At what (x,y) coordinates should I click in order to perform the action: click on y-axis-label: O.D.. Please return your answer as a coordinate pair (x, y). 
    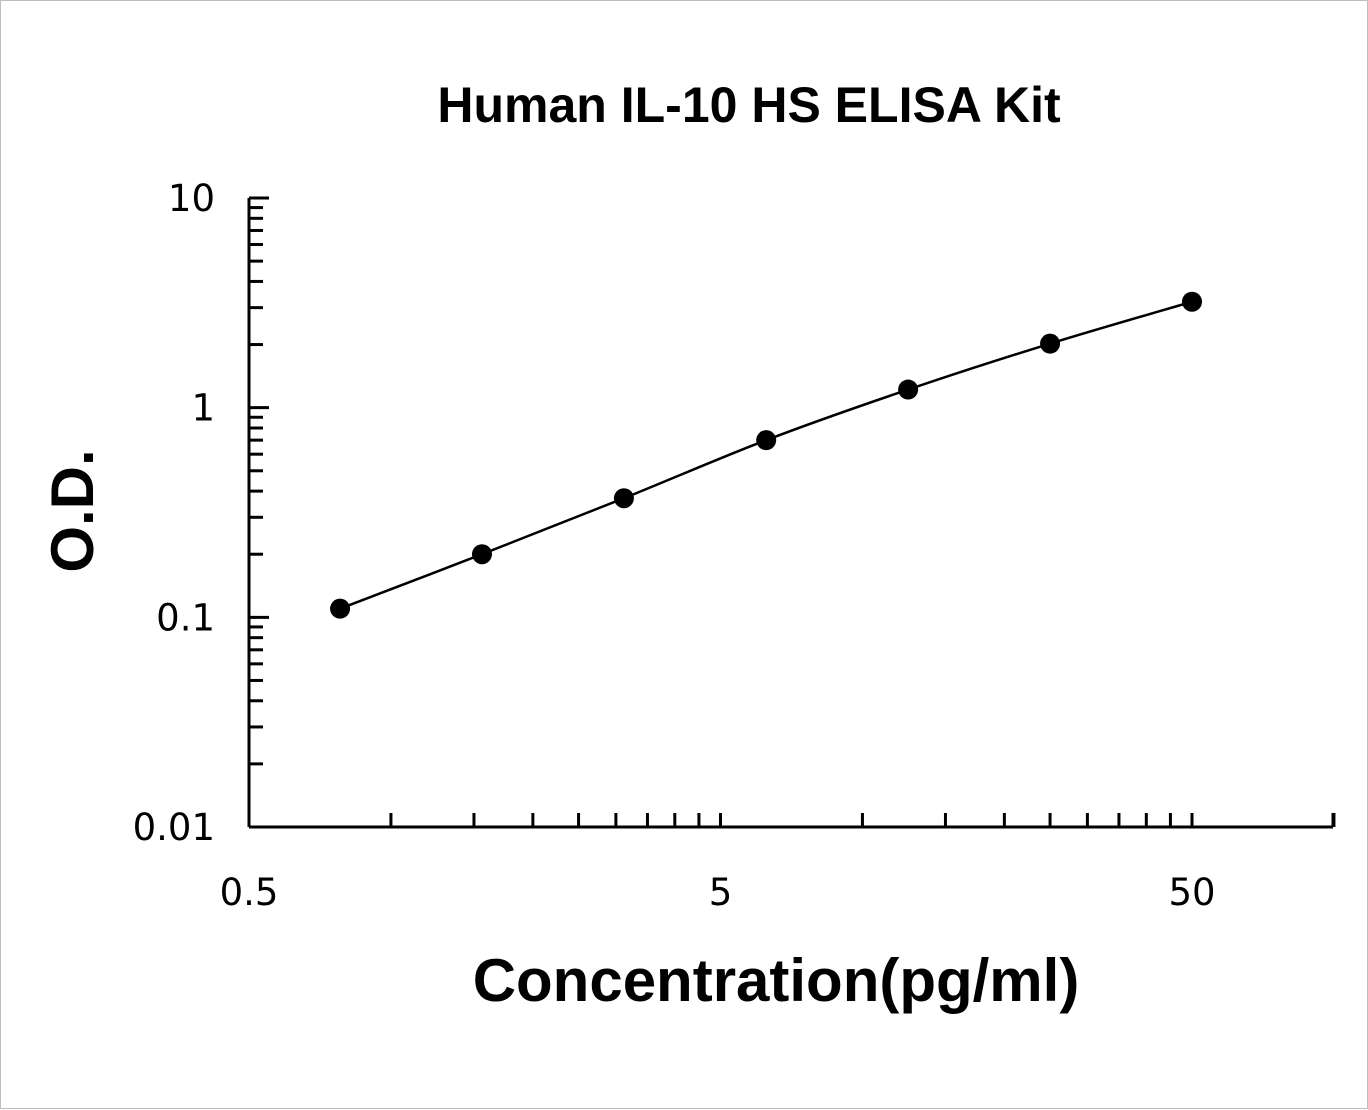
    Looking at the image, I should click on (72, 510).